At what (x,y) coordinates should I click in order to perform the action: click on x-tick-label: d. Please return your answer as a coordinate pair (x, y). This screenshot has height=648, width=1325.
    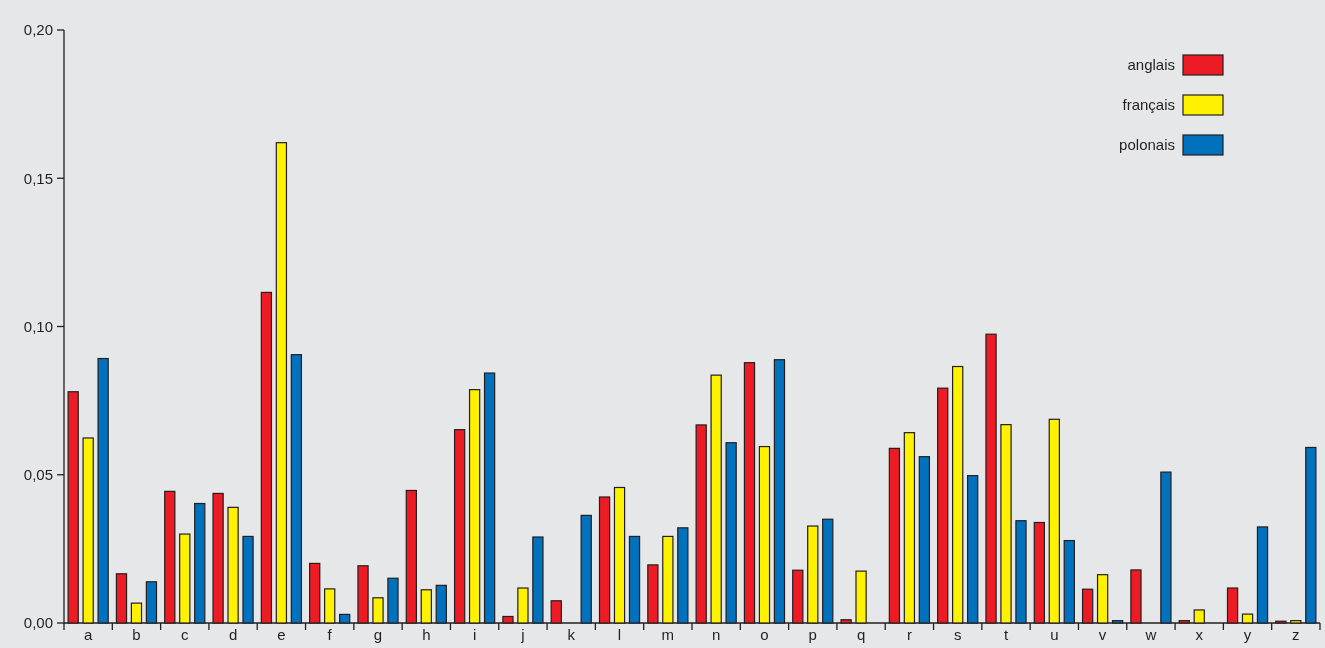
    Looking at the image, I should click on (233, 634).